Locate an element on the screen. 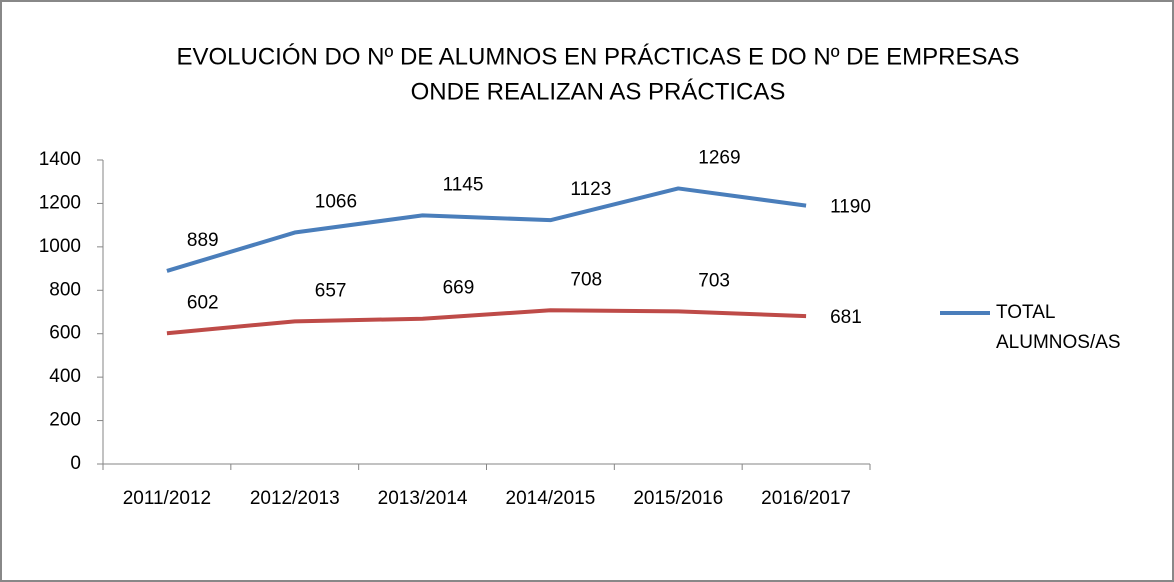 This screenshot has height=582, width=1174. data-label: 708 is located at coordinates (586, 279).